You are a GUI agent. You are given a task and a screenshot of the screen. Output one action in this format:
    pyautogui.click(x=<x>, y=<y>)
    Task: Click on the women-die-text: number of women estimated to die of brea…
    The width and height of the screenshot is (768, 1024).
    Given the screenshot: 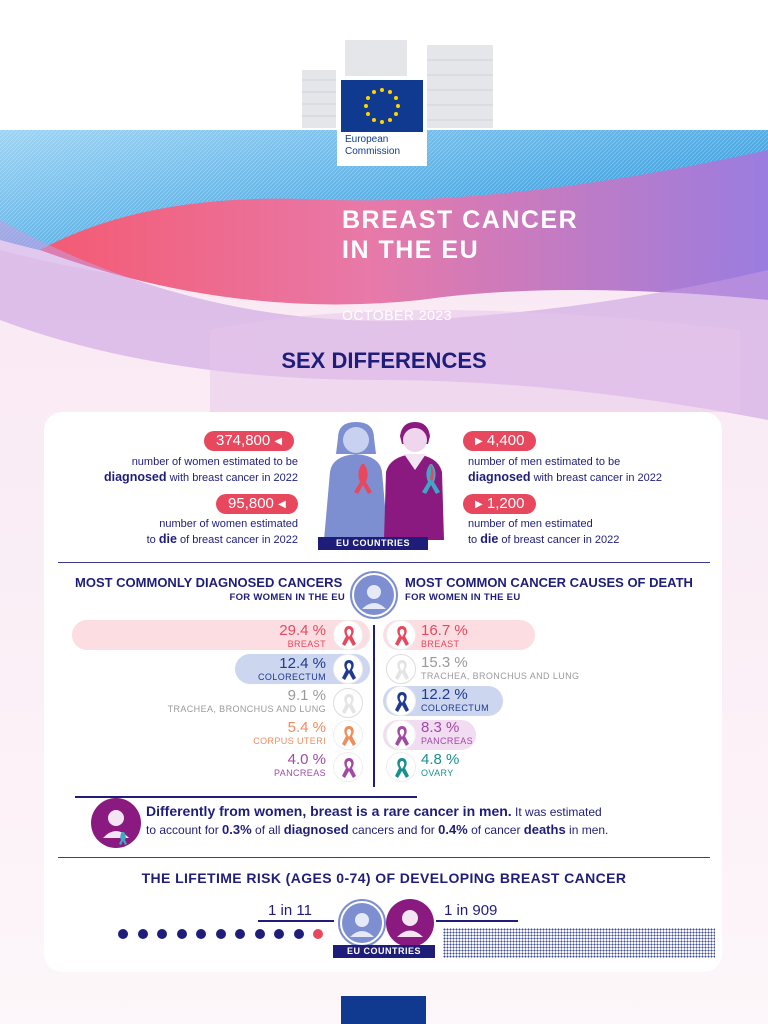 What is the action you would take?
    pyautogui.click(x=222, y=532)
    